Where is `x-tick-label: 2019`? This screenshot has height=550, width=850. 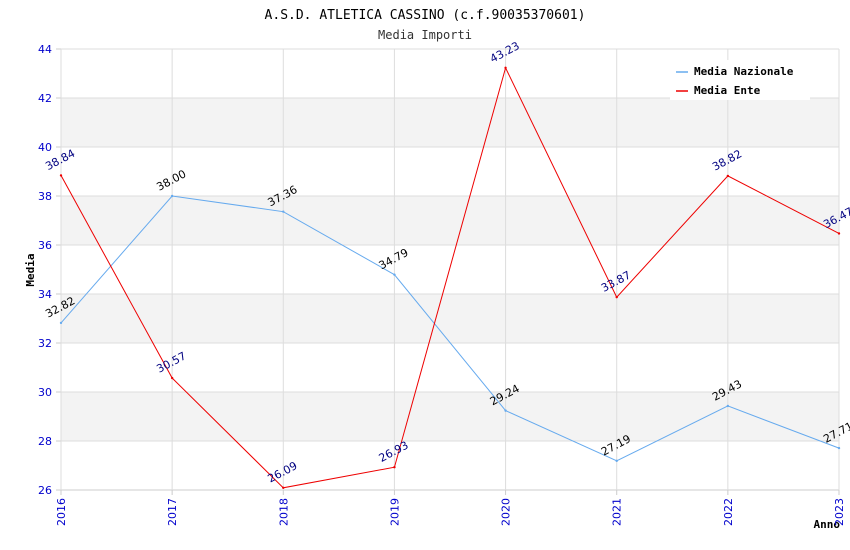
x-tick-label: 2019 is located at coordinates (394, 512).